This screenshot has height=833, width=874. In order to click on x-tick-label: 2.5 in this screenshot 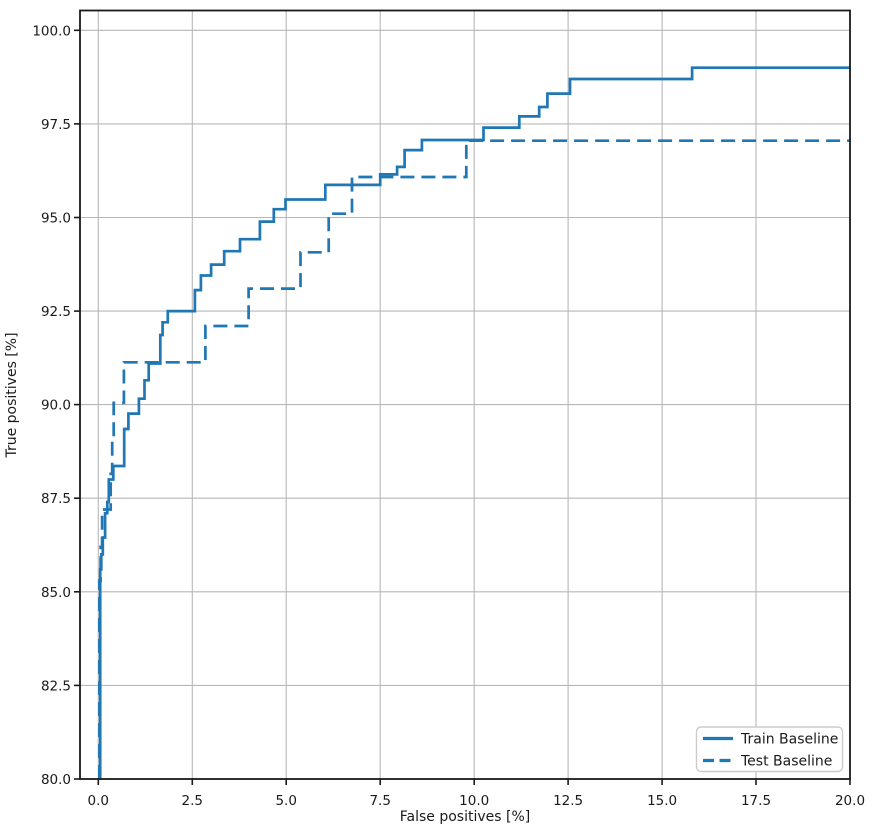, I will do `click(192, 801)`.